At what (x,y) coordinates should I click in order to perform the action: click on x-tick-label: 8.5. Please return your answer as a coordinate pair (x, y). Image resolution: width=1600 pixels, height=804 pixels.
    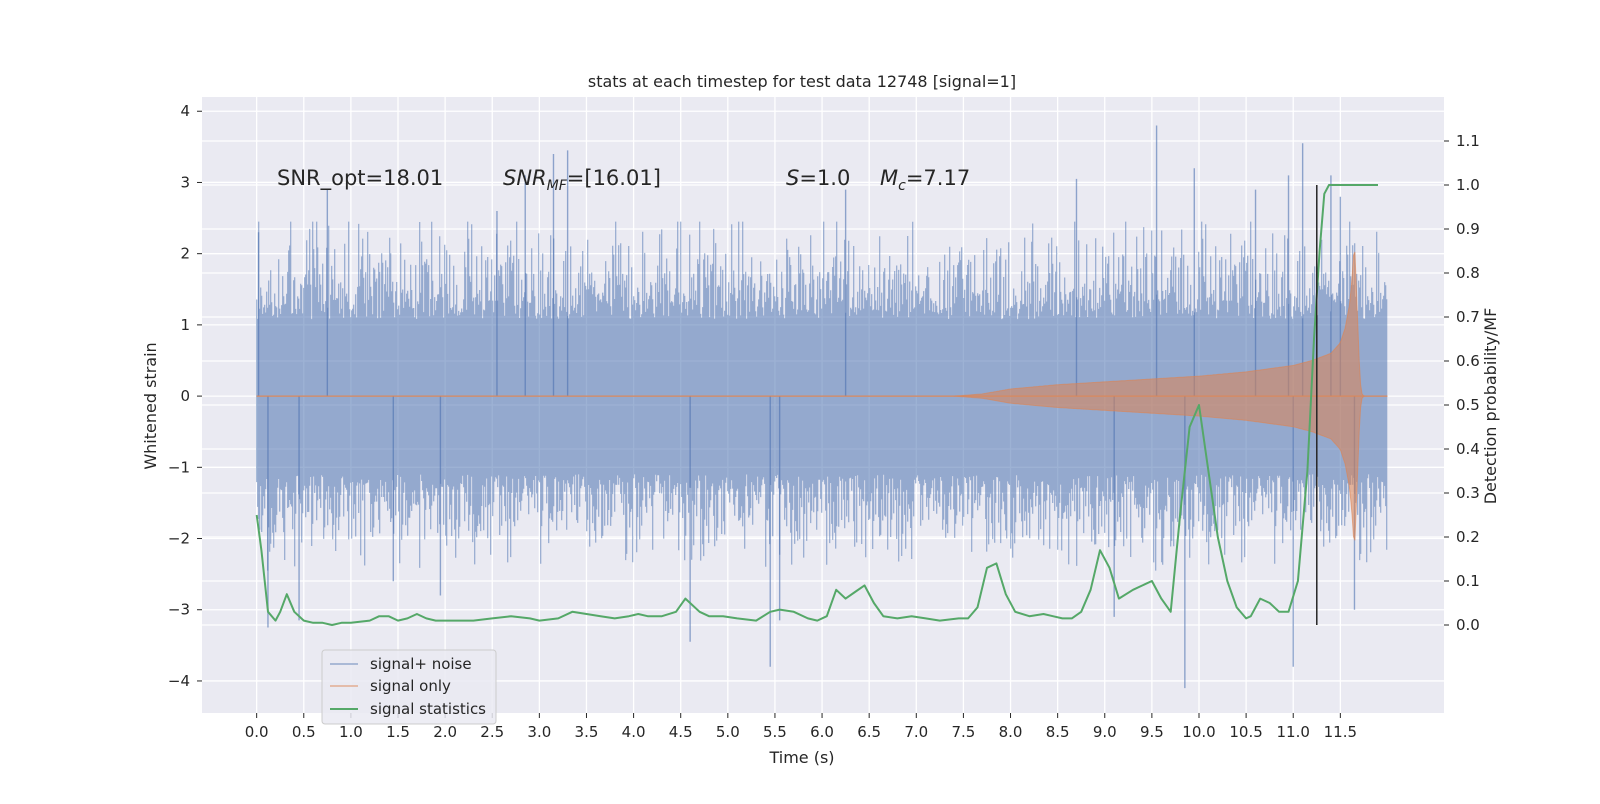
    Looking at the image, I should click on (1058, 732).